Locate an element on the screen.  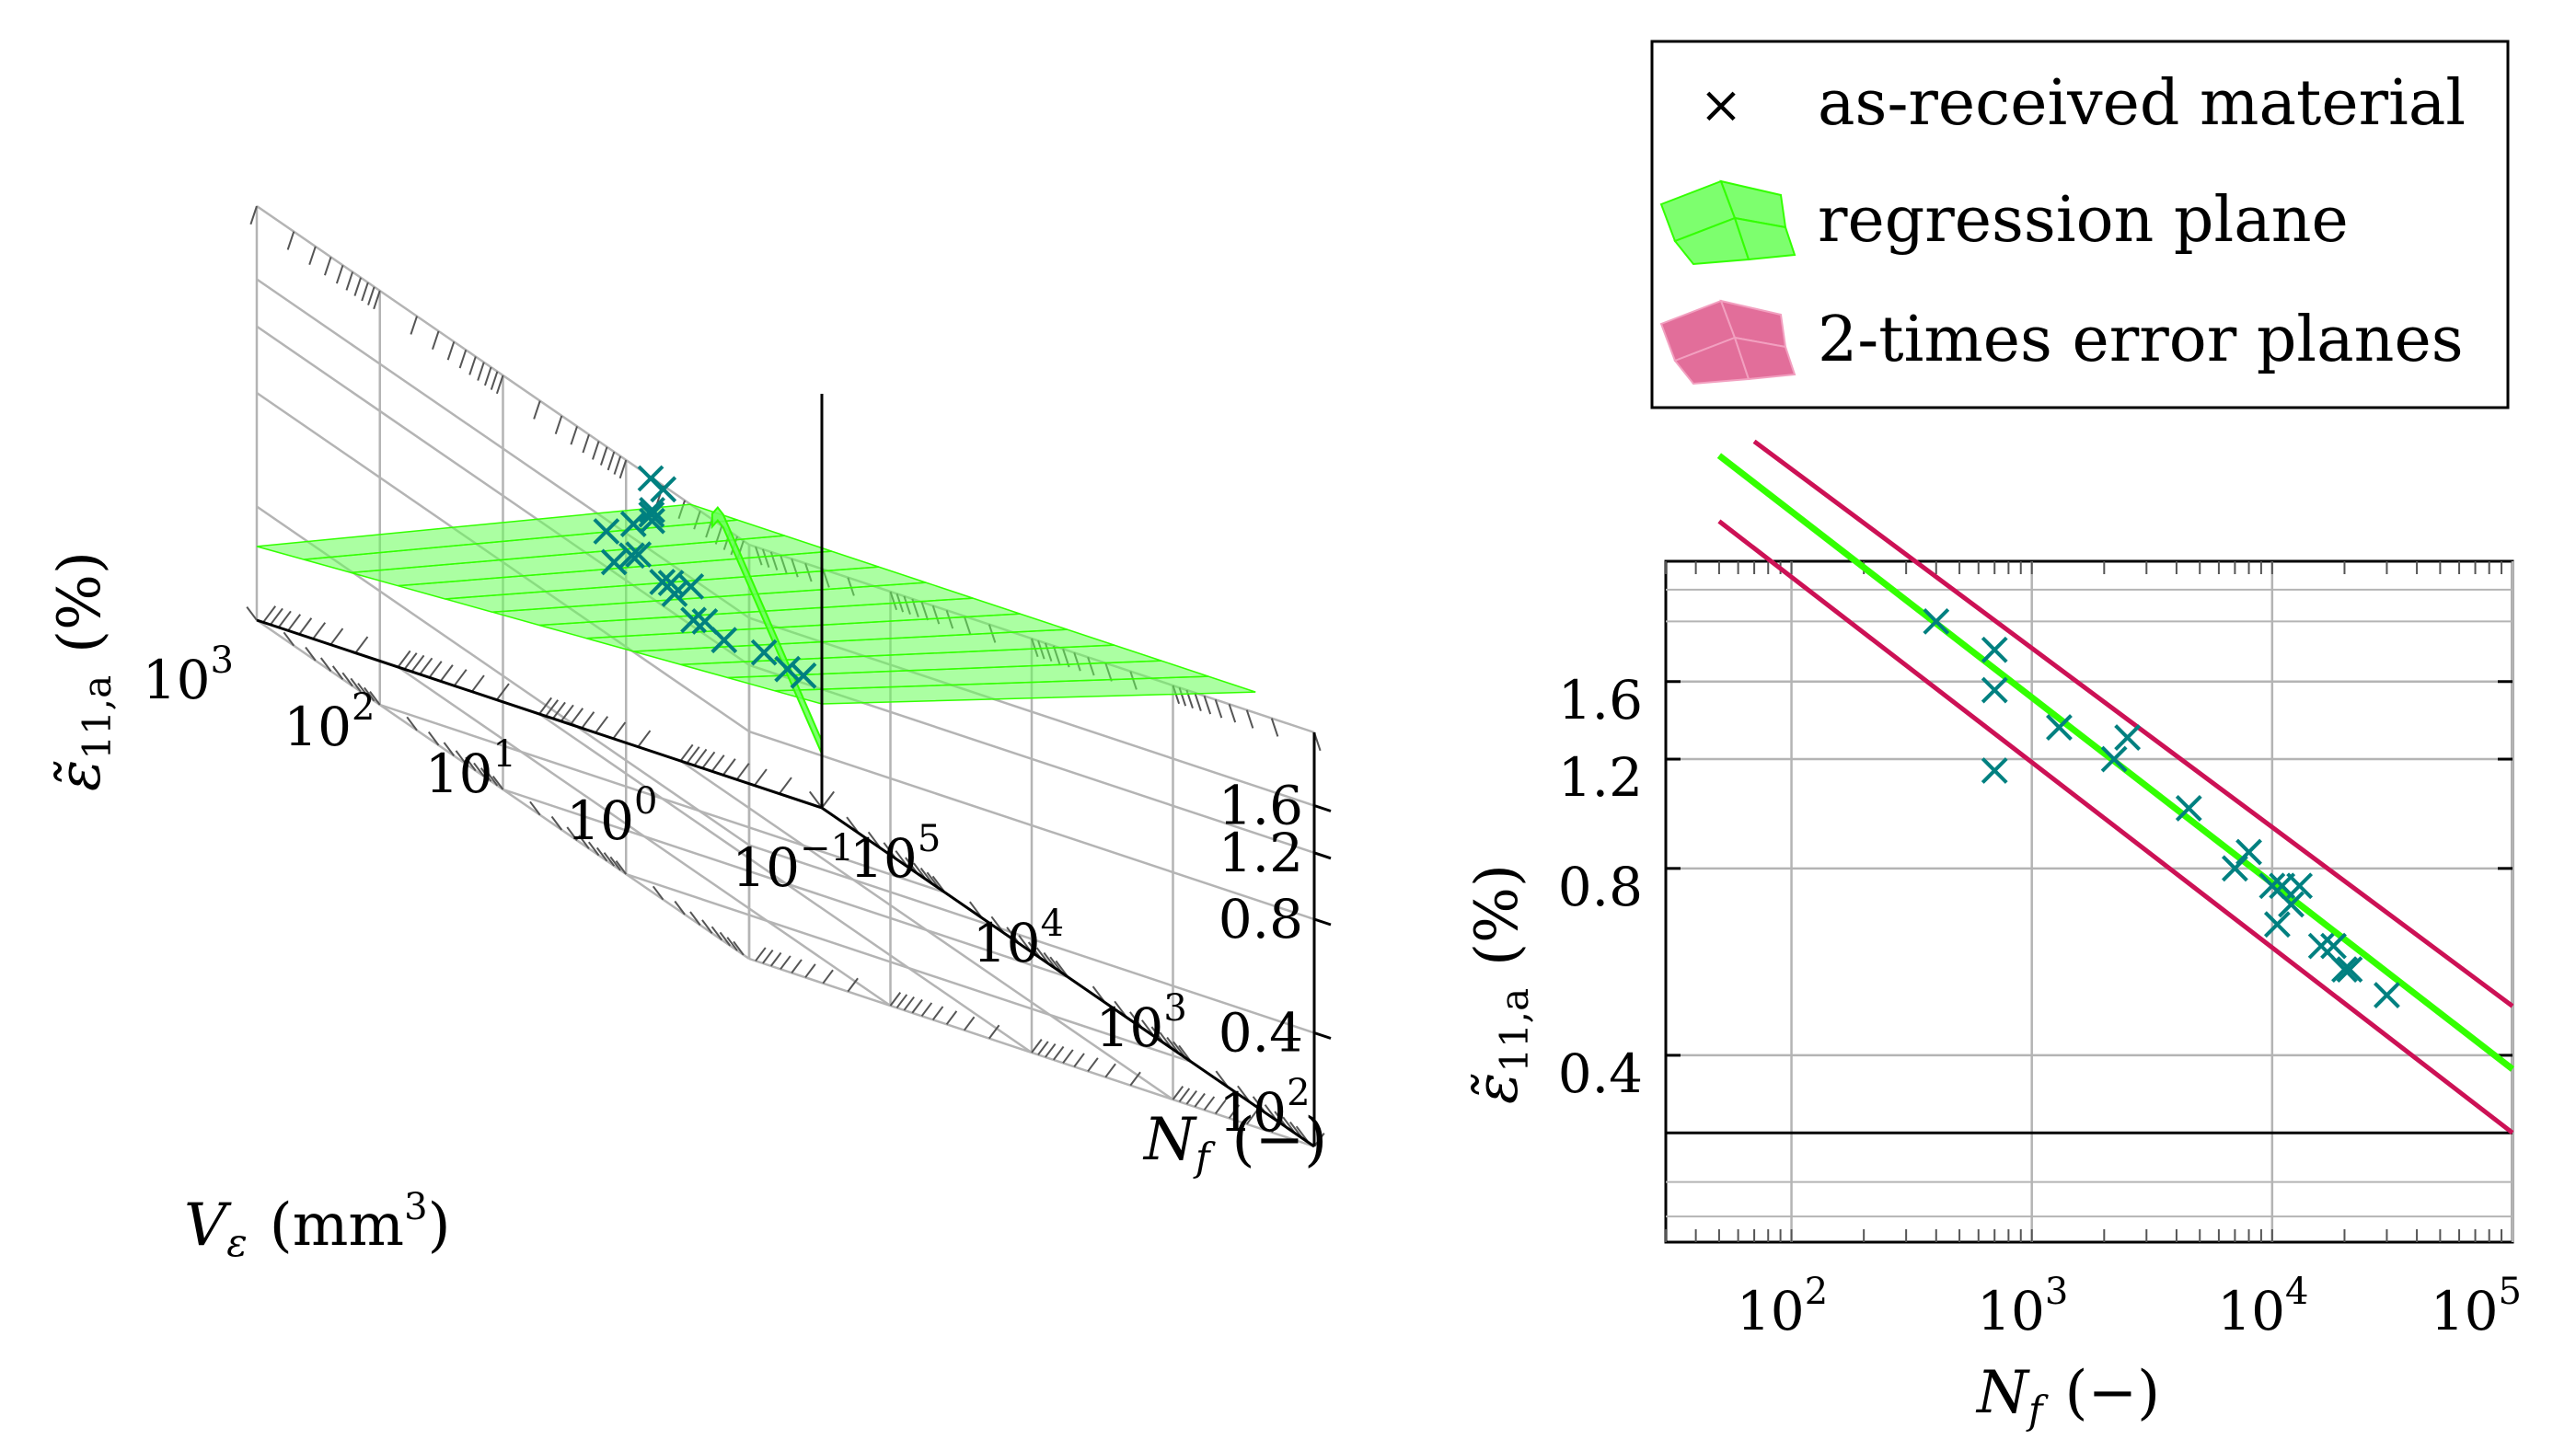
y-tick-label-3d: 10⁴ is located at coordinates (1018, 939).